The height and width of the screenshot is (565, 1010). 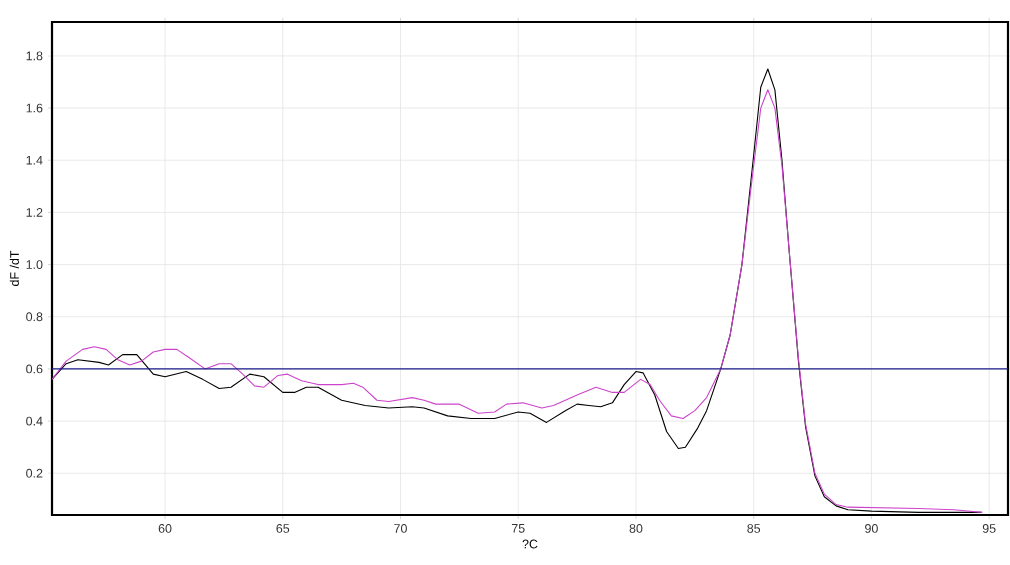 I want to click on x-tick-label: 65, so click(x=283, y=528).